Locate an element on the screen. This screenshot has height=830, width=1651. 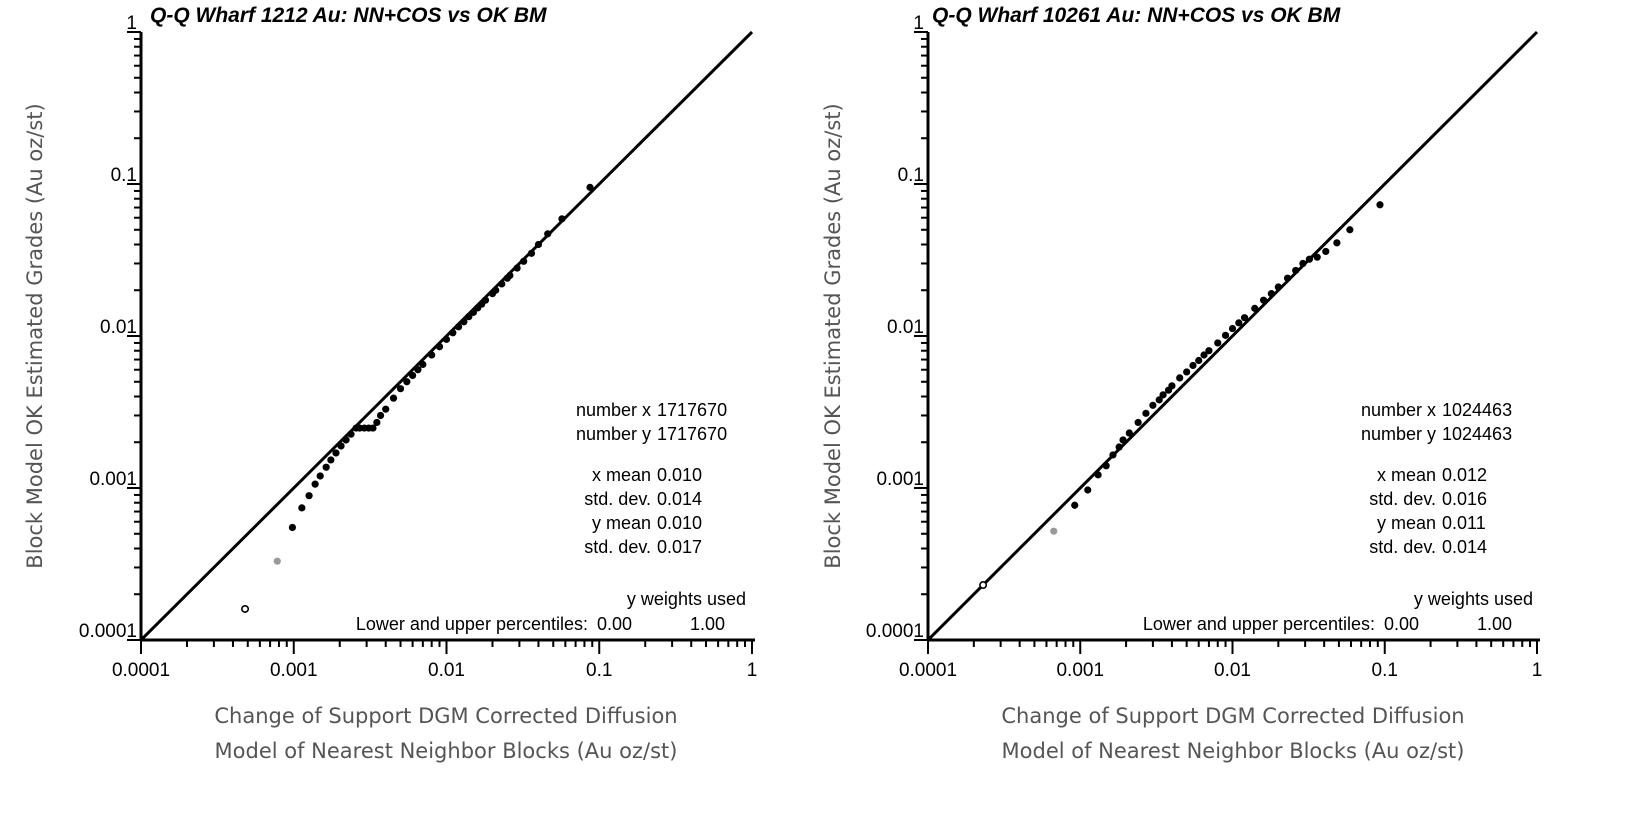
percentile-lower: 0.00 is located at coordinates (1401, 624).